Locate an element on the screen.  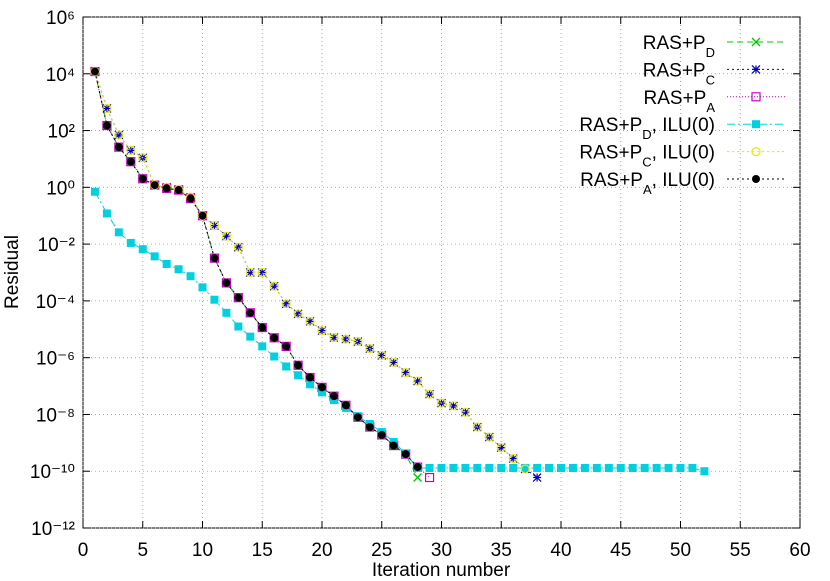
legend-label: RAS+PC is located at coordinates (679, 73).